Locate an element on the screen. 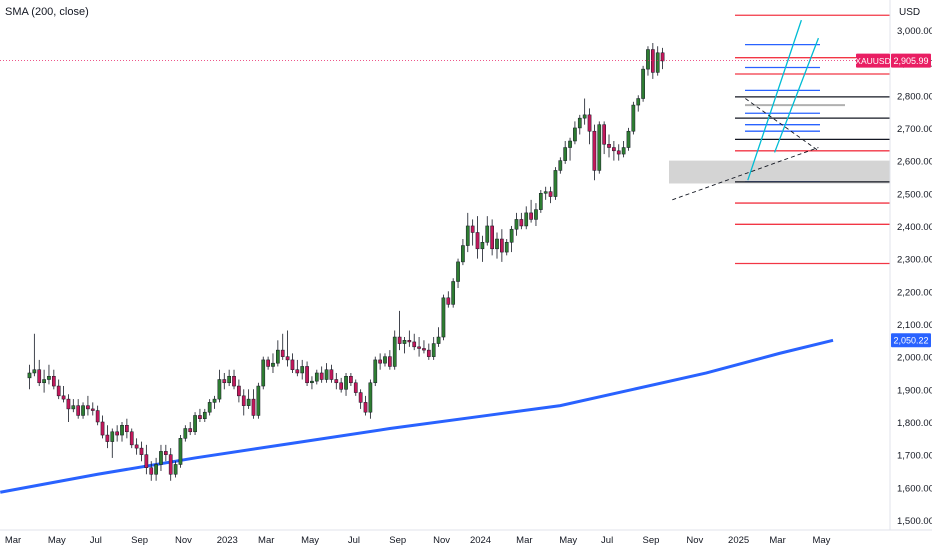  x-tick-label: May is located at coordinates (568, 540).